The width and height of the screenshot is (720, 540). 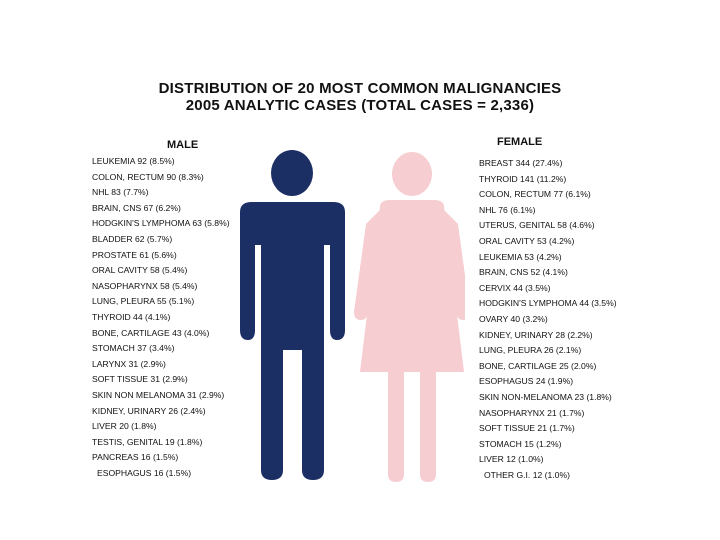 What do you see at coordinates (521, 163) in the screenshot?
I see `female-malignancy-item: BREAST 344 (27.4%)` at bounding box center [521, 163].